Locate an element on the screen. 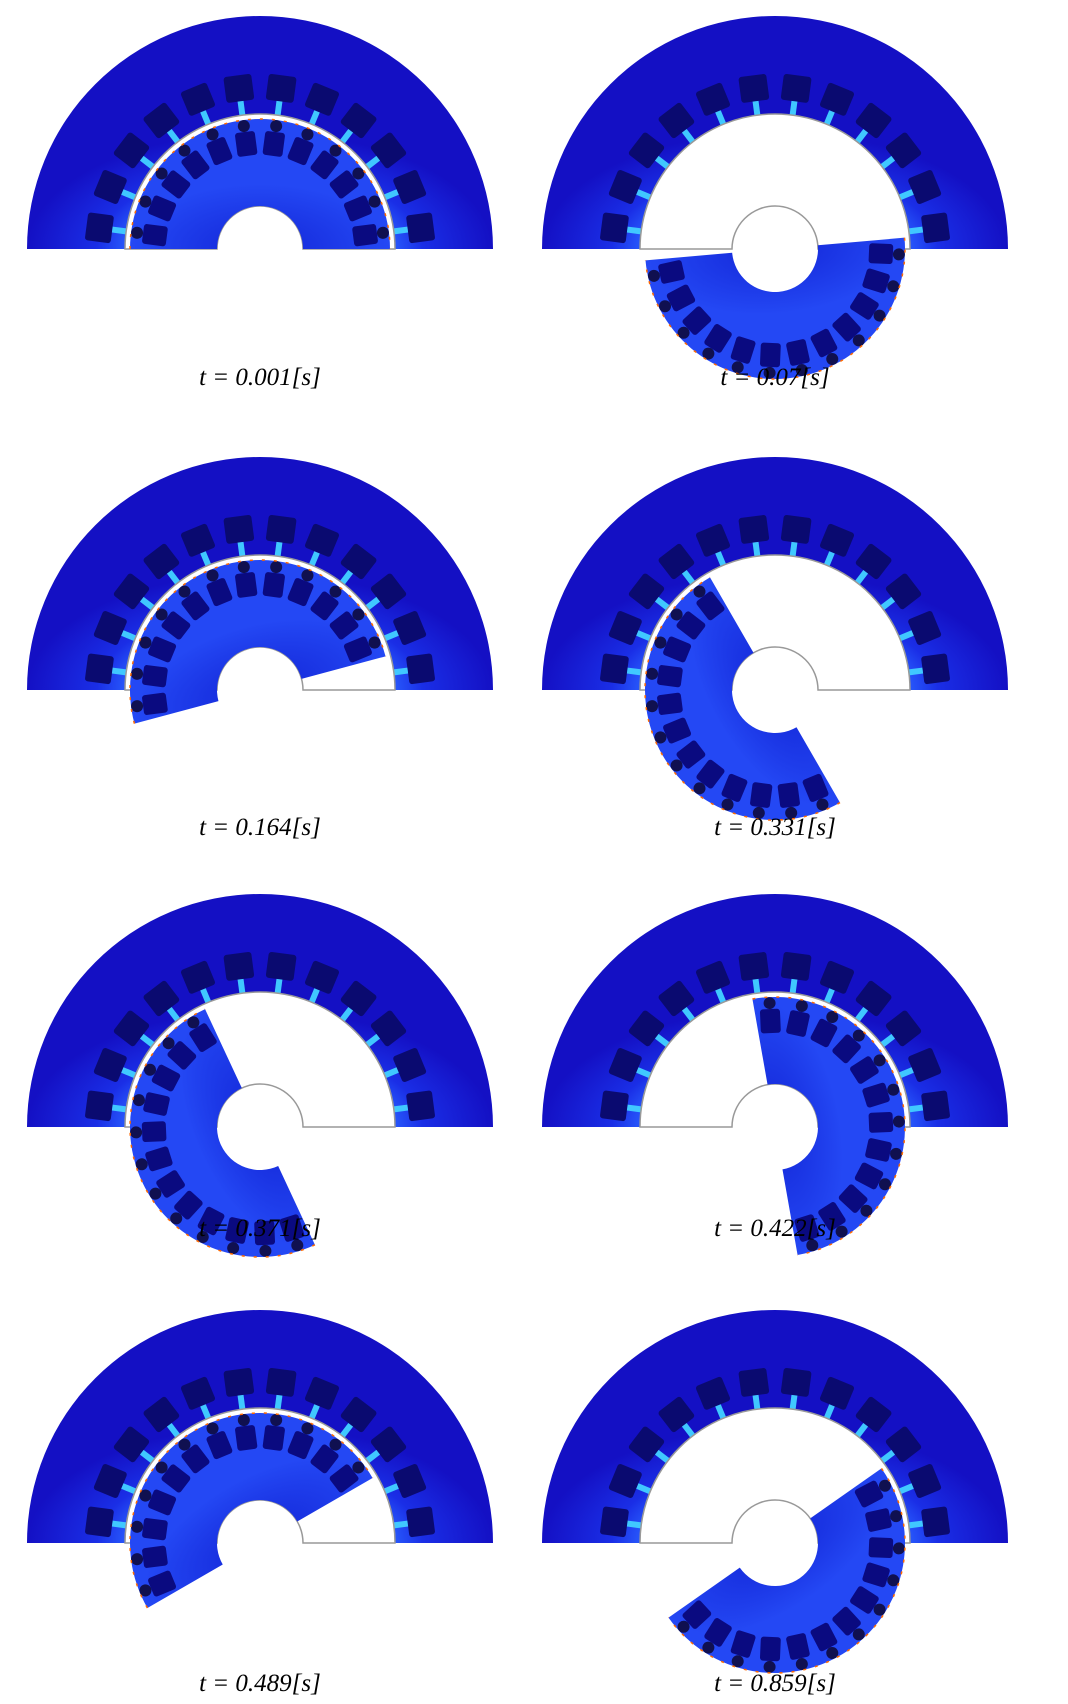 This screenshot has height=1704, width=1068. caption: t = 0.164[s] is located at coordinates (260, 827).